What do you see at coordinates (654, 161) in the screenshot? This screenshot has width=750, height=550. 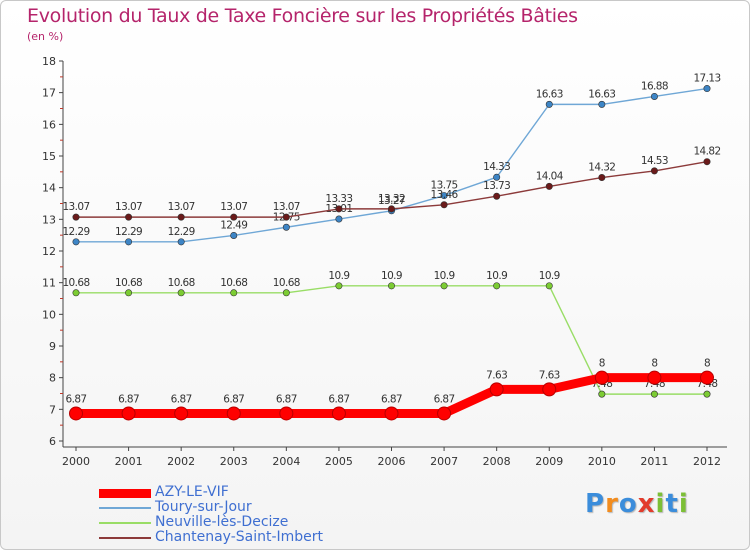 I see `data-label: 14.53` at bounding box center [654, 161].